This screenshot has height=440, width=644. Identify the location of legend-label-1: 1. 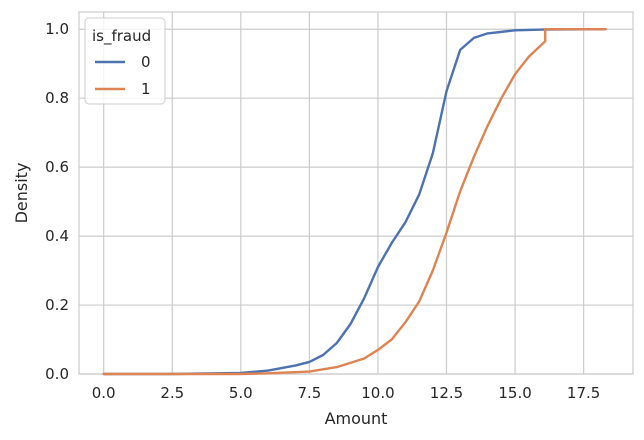
(146, 89).